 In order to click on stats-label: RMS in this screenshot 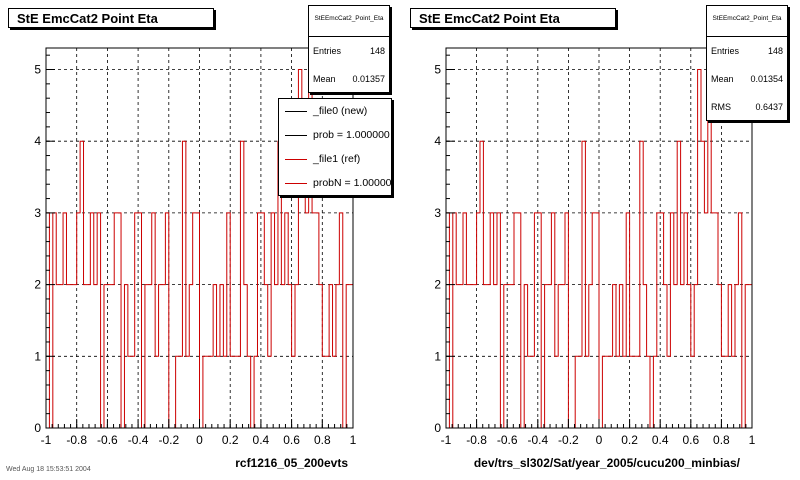, I will do `click(721, 107)`.